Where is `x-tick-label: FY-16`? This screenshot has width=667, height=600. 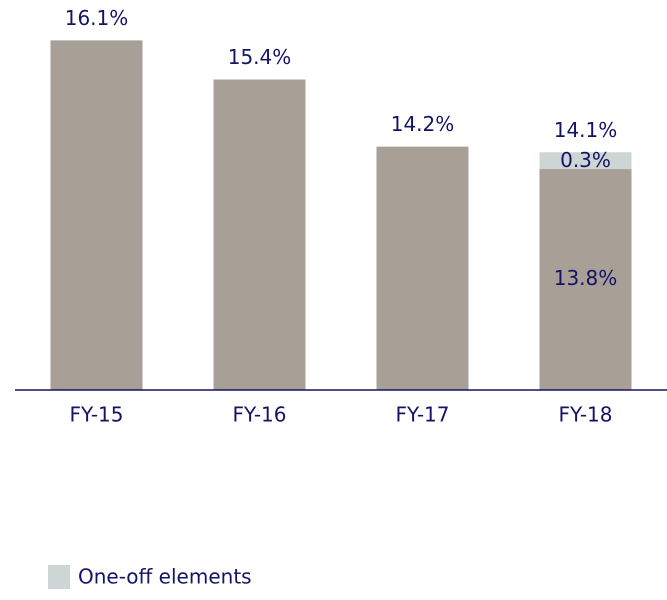
x-tick-label: FY-16 is located at coordinates (259, 415).